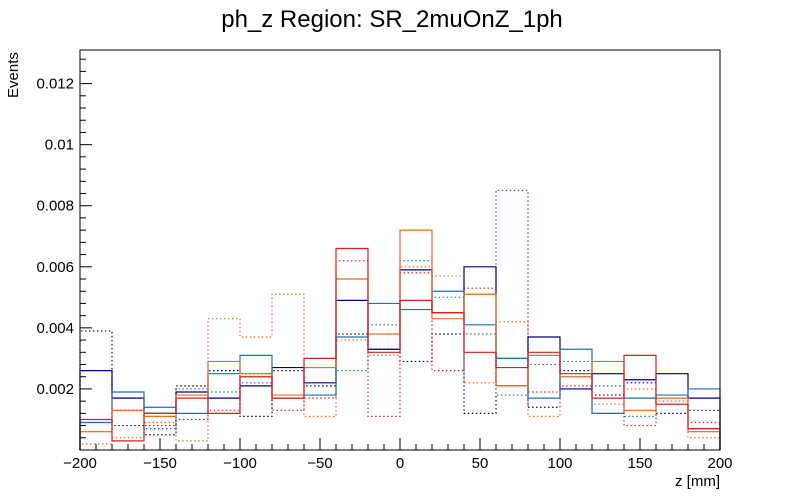  I want to click on y-tick-label: 0.008, so click(55, 206).